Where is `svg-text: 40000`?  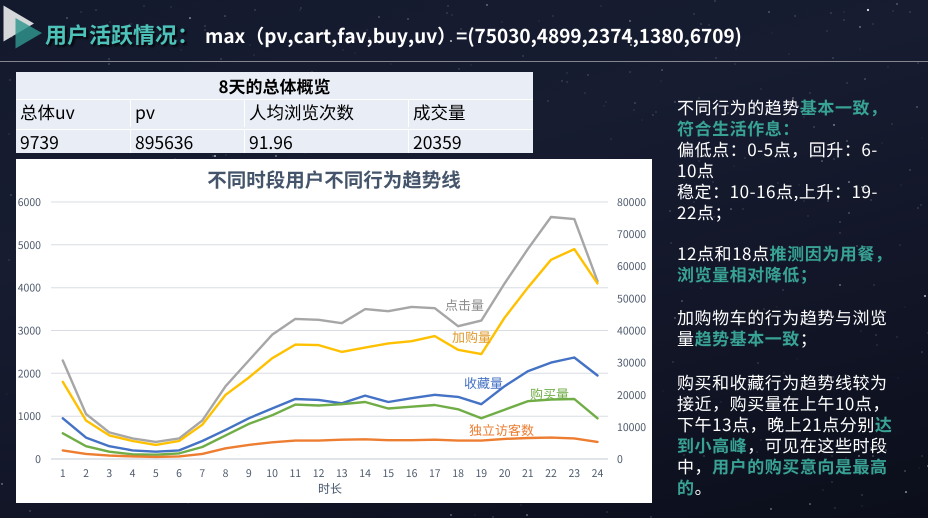
svg-text: 40000 is located at coordinates (631, 331).